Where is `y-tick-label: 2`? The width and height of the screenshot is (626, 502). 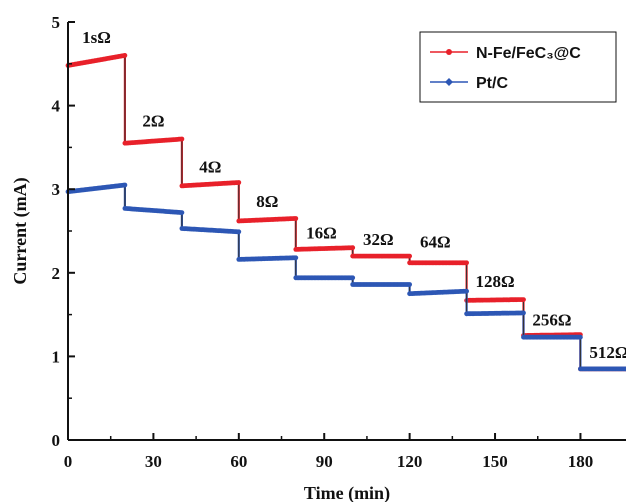
y-tick-label: 2 is located at coordinates (56, 273).